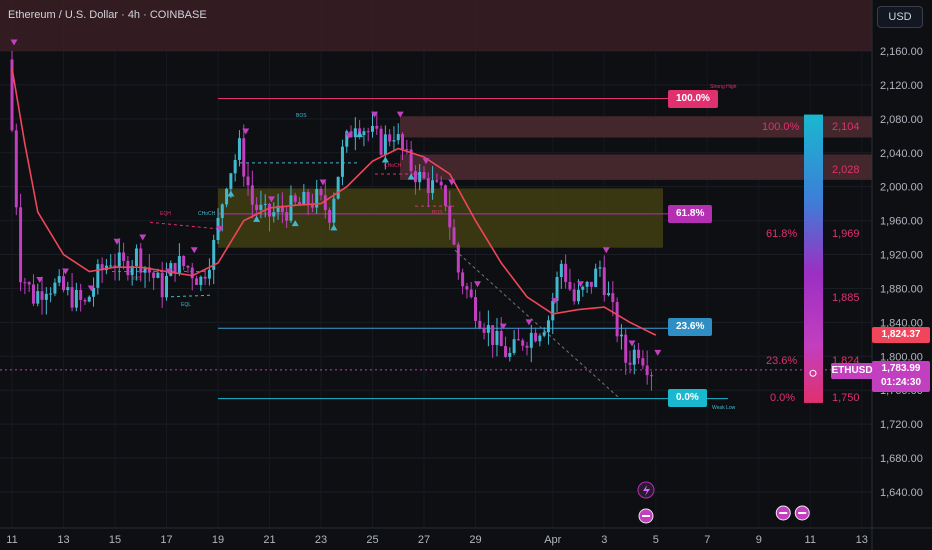  I want to click on y-tick-label: 1,640.00, so click(901, 493).